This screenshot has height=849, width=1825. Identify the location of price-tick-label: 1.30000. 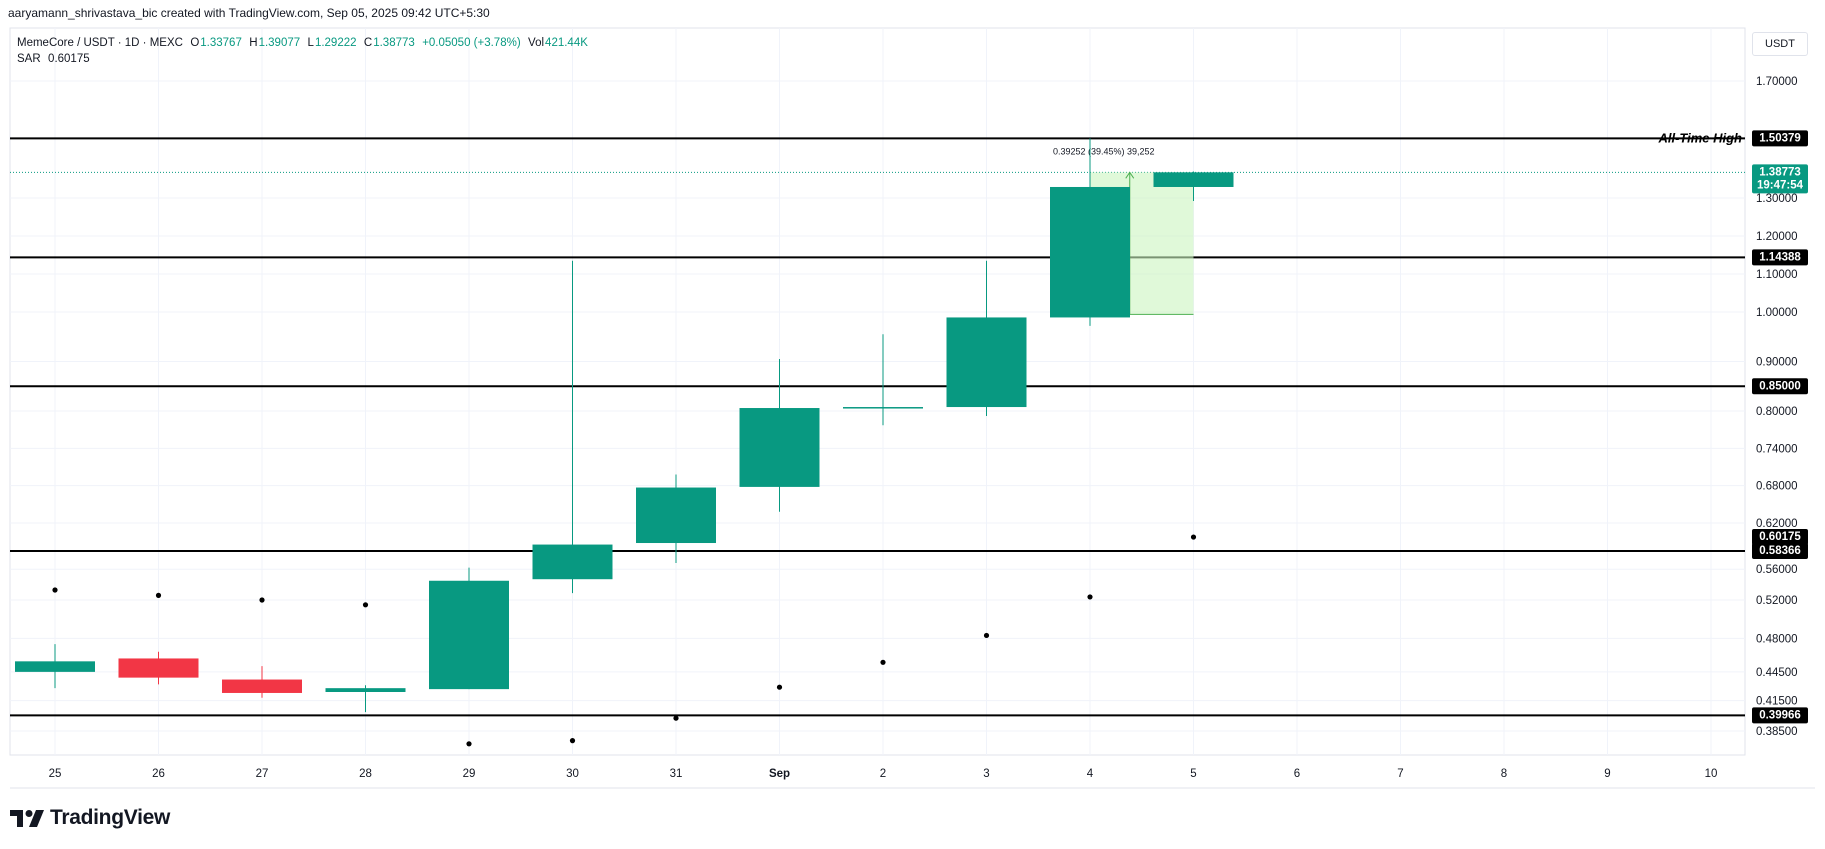
(1777, 199).